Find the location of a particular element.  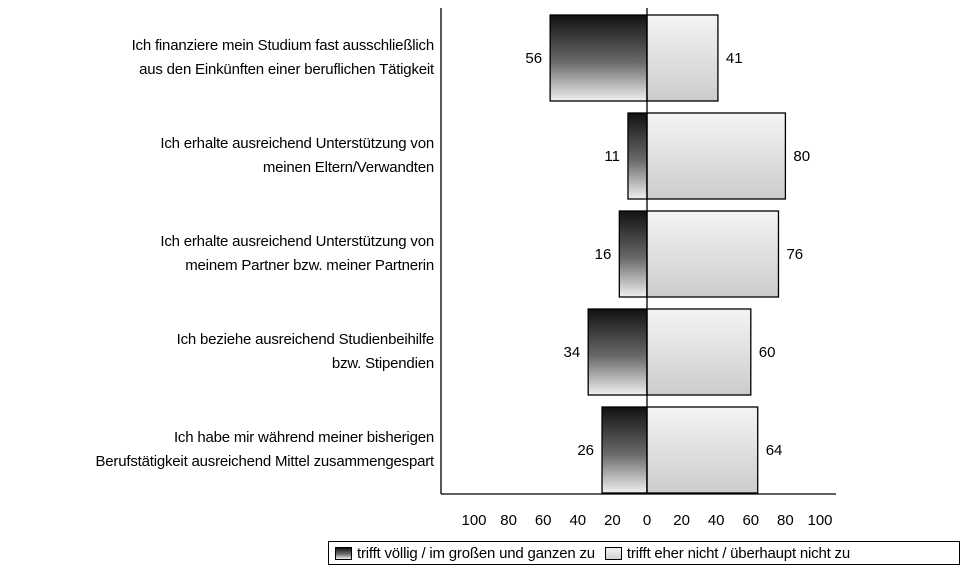

category-label-line: meinen Eltern/Verwandten is located at coordinates (348, 167).